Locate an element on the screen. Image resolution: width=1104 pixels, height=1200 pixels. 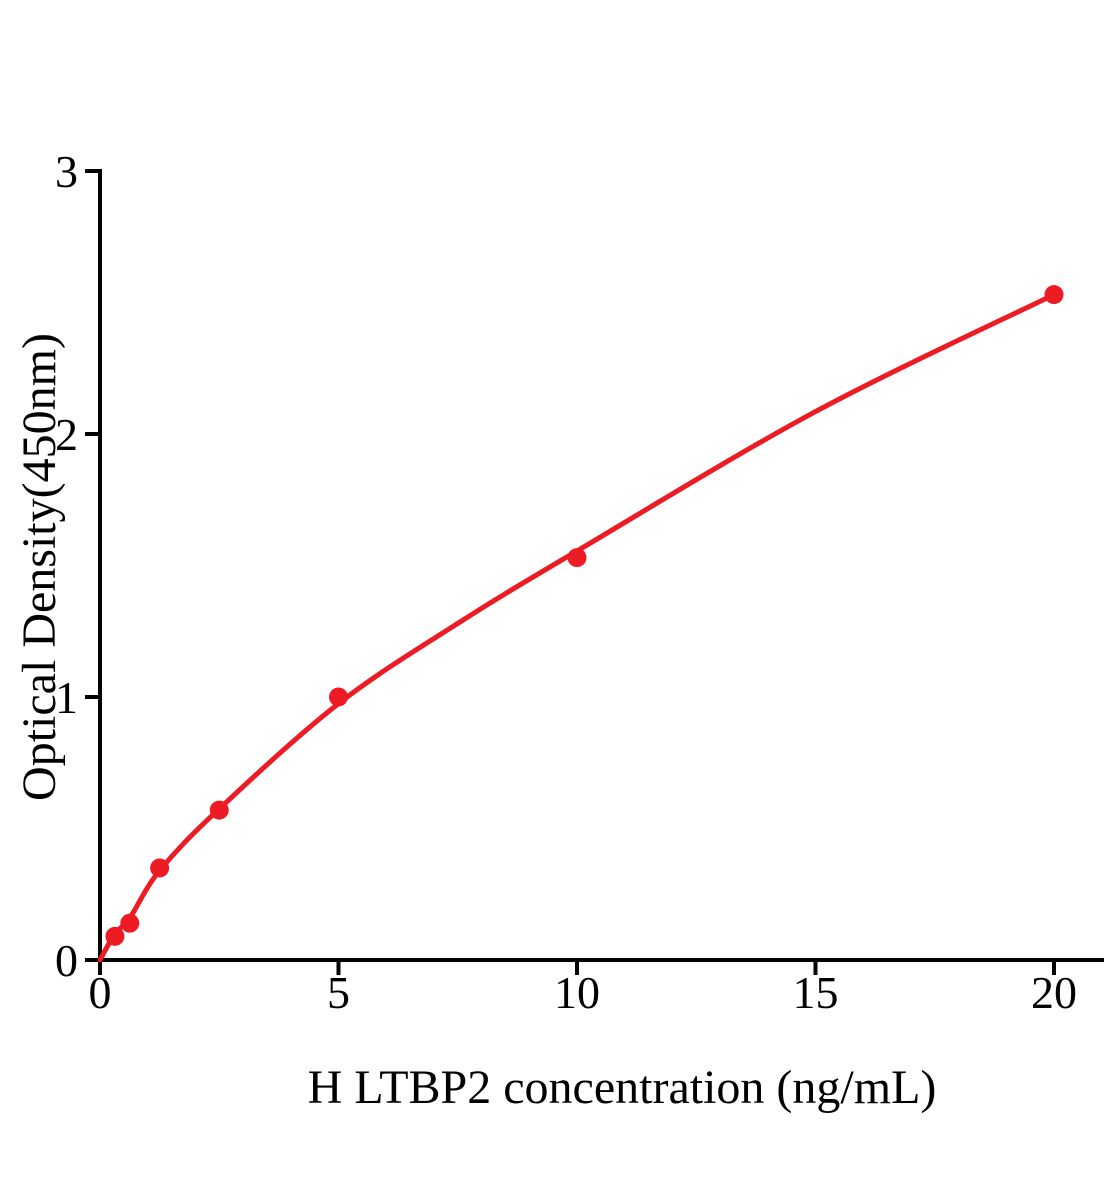
x-tick-label: 20 is located at coordinates (1054, 992).